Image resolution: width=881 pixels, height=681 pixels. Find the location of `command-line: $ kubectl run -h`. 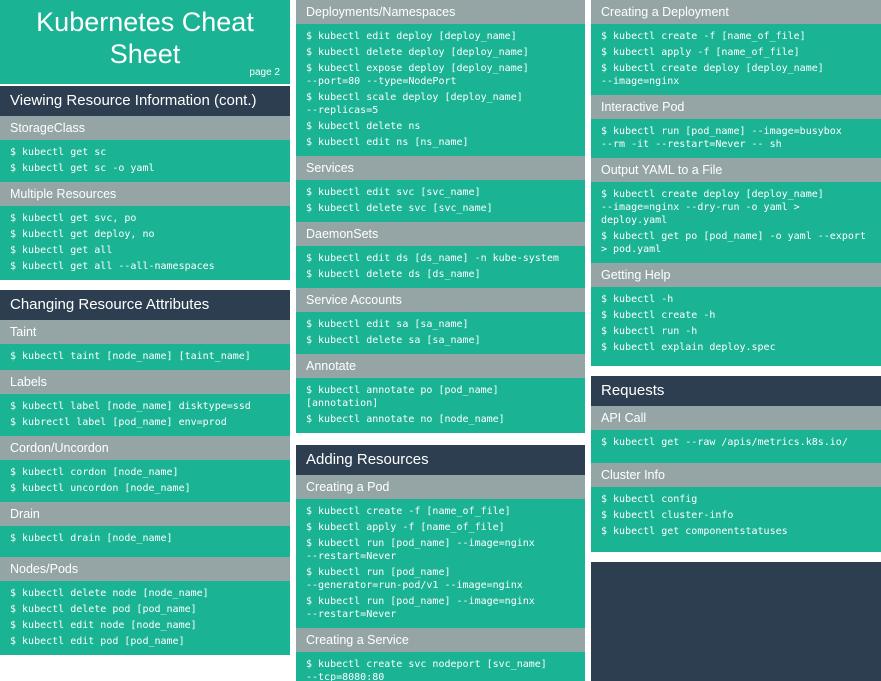

command-line: $ kubectl run -h is located at coordinates (649, 331).